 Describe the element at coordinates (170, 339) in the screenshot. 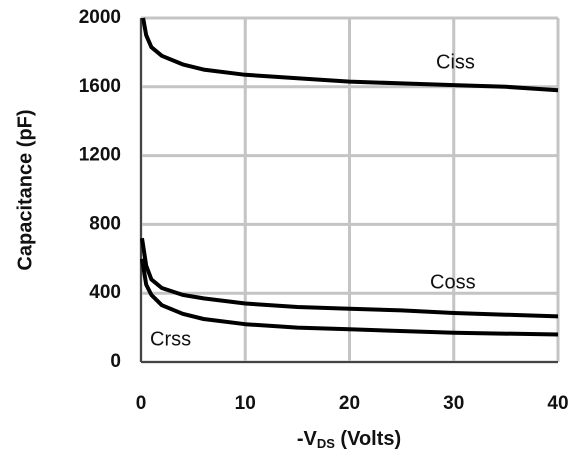

I see `series-label: Crss` at that location.